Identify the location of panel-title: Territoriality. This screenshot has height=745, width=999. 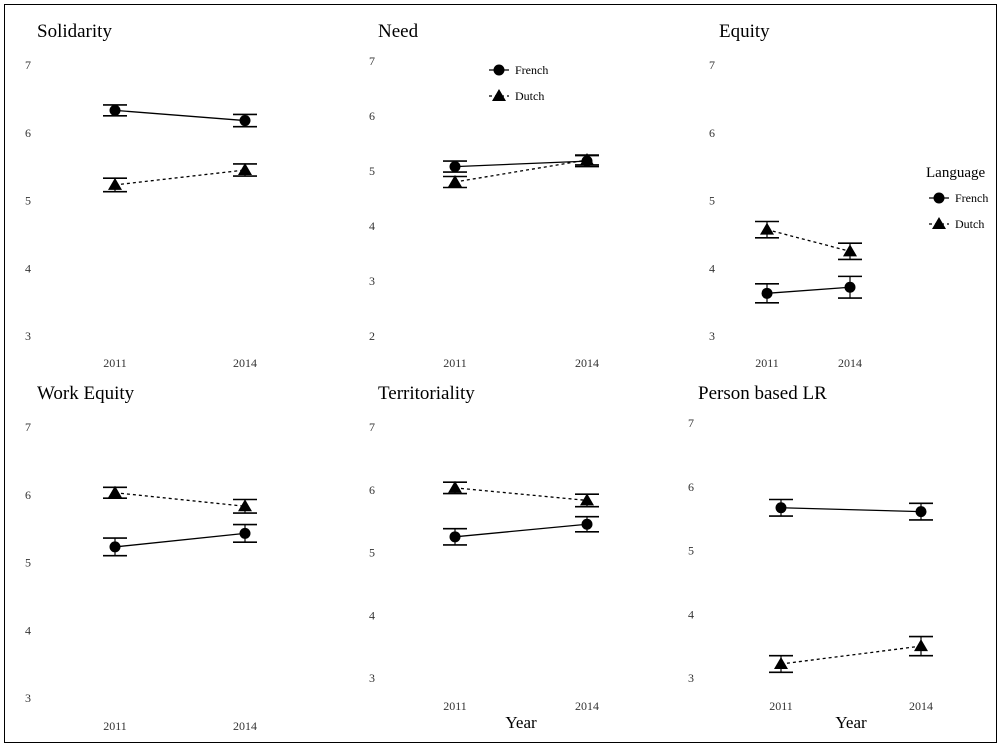
(426, 393).